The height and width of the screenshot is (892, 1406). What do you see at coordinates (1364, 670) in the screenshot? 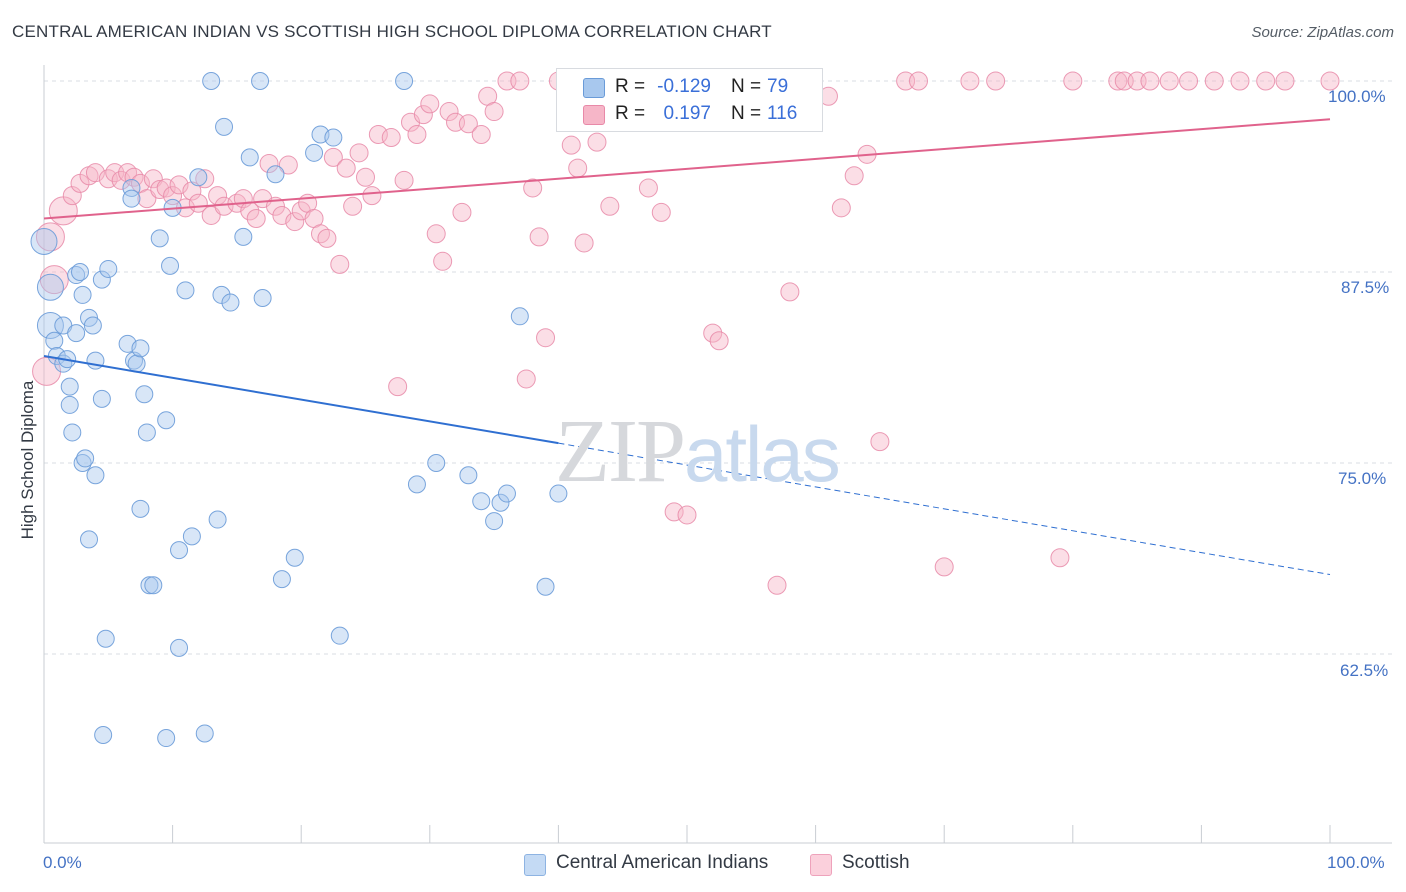
I see `y-tick-label-62-5: 62.5%` at bounding box center [1364, 670].